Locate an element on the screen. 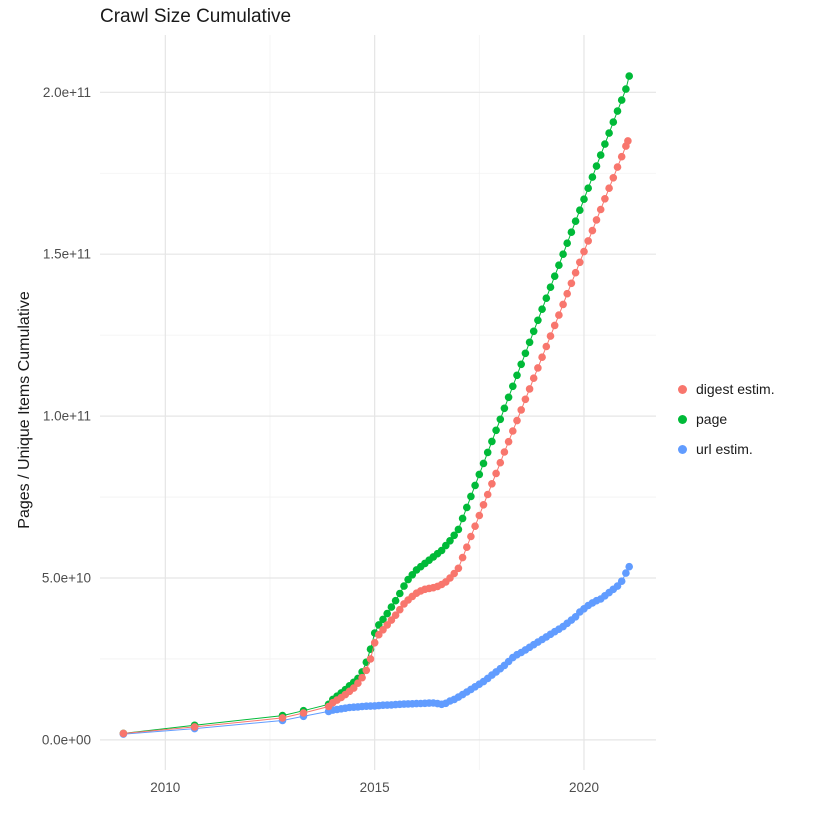  y-axis-label: Pages / Unique Items Cumulative is located at coordinates (24, 410).